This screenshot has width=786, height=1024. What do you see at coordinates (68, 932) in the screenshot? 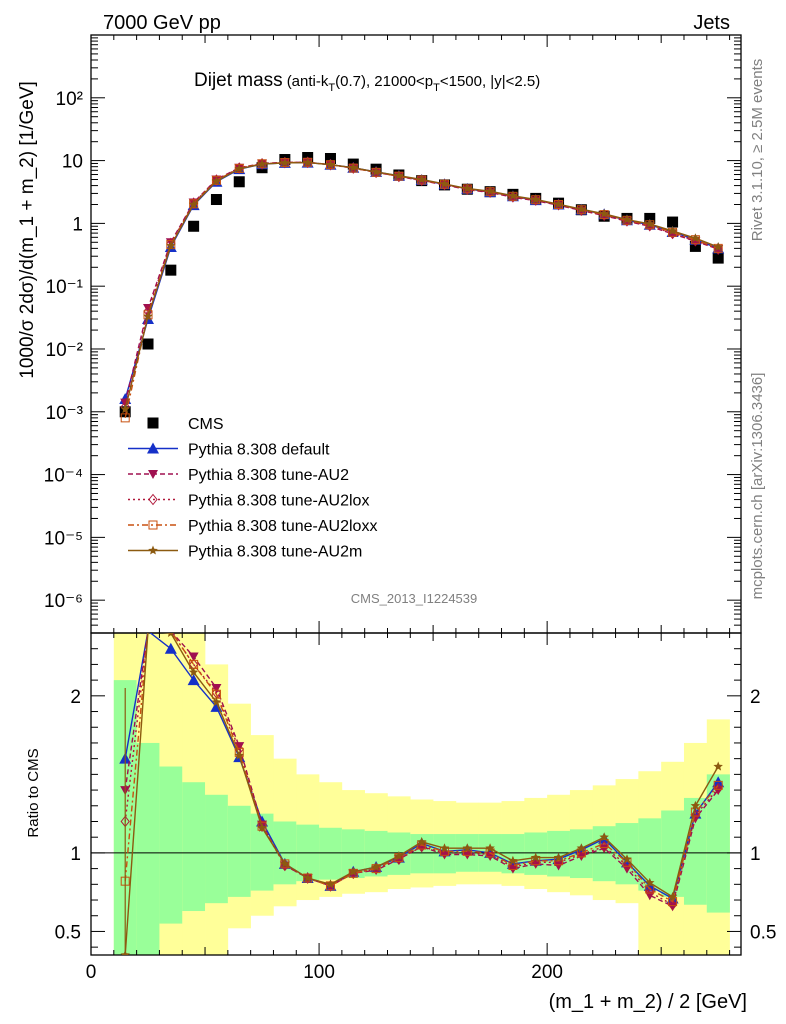
I see `ratio-y-tick-label: 0.5` at bounding box center [68, 932].